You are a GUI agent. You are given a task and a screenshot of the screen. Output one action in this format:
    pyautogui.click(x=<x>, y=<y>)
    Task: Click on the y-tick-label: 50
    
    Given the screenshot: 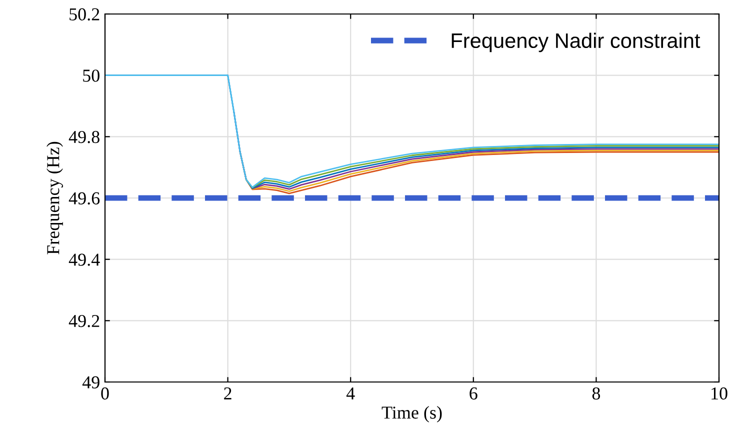 What is the action you would take?
    pyautogui.click(x=91, y=76)
    